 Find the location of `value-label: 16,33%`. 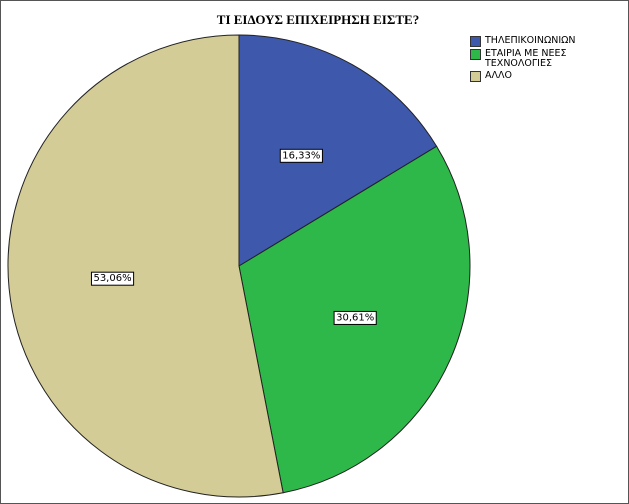

value-label: 16,33% is located at coordinates (301, 155).